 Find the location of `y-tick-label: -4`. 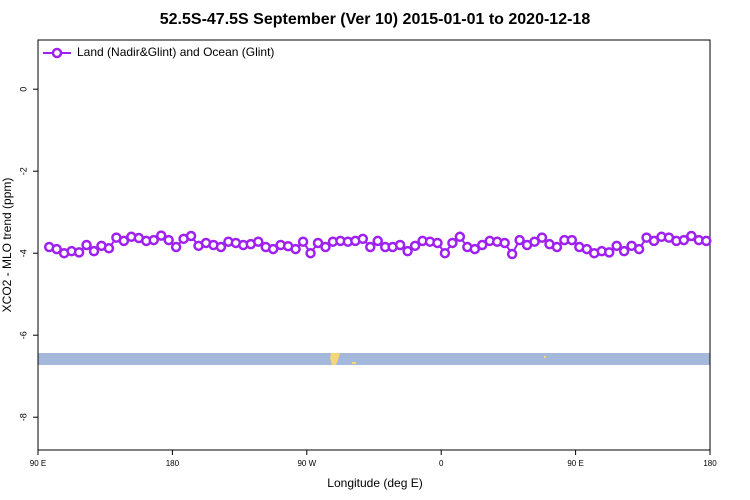

y-tick-label: -4 is located at coordinates (23, 253).